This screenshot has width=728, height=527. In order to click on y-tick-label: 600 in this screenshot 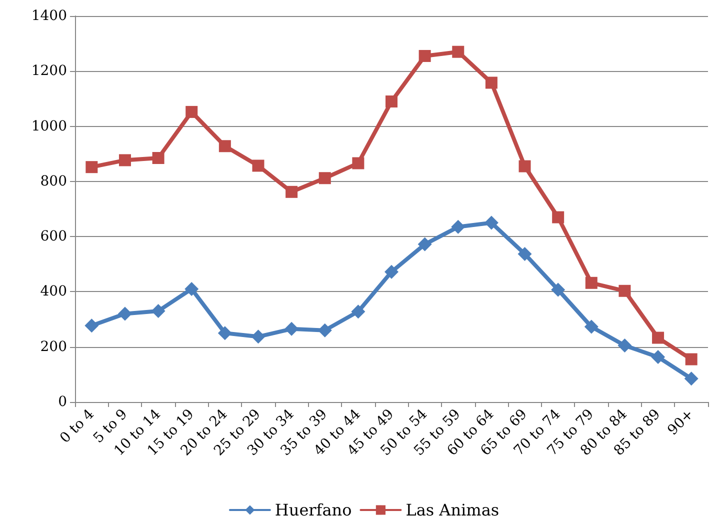, I will do `click(53, 236)`.